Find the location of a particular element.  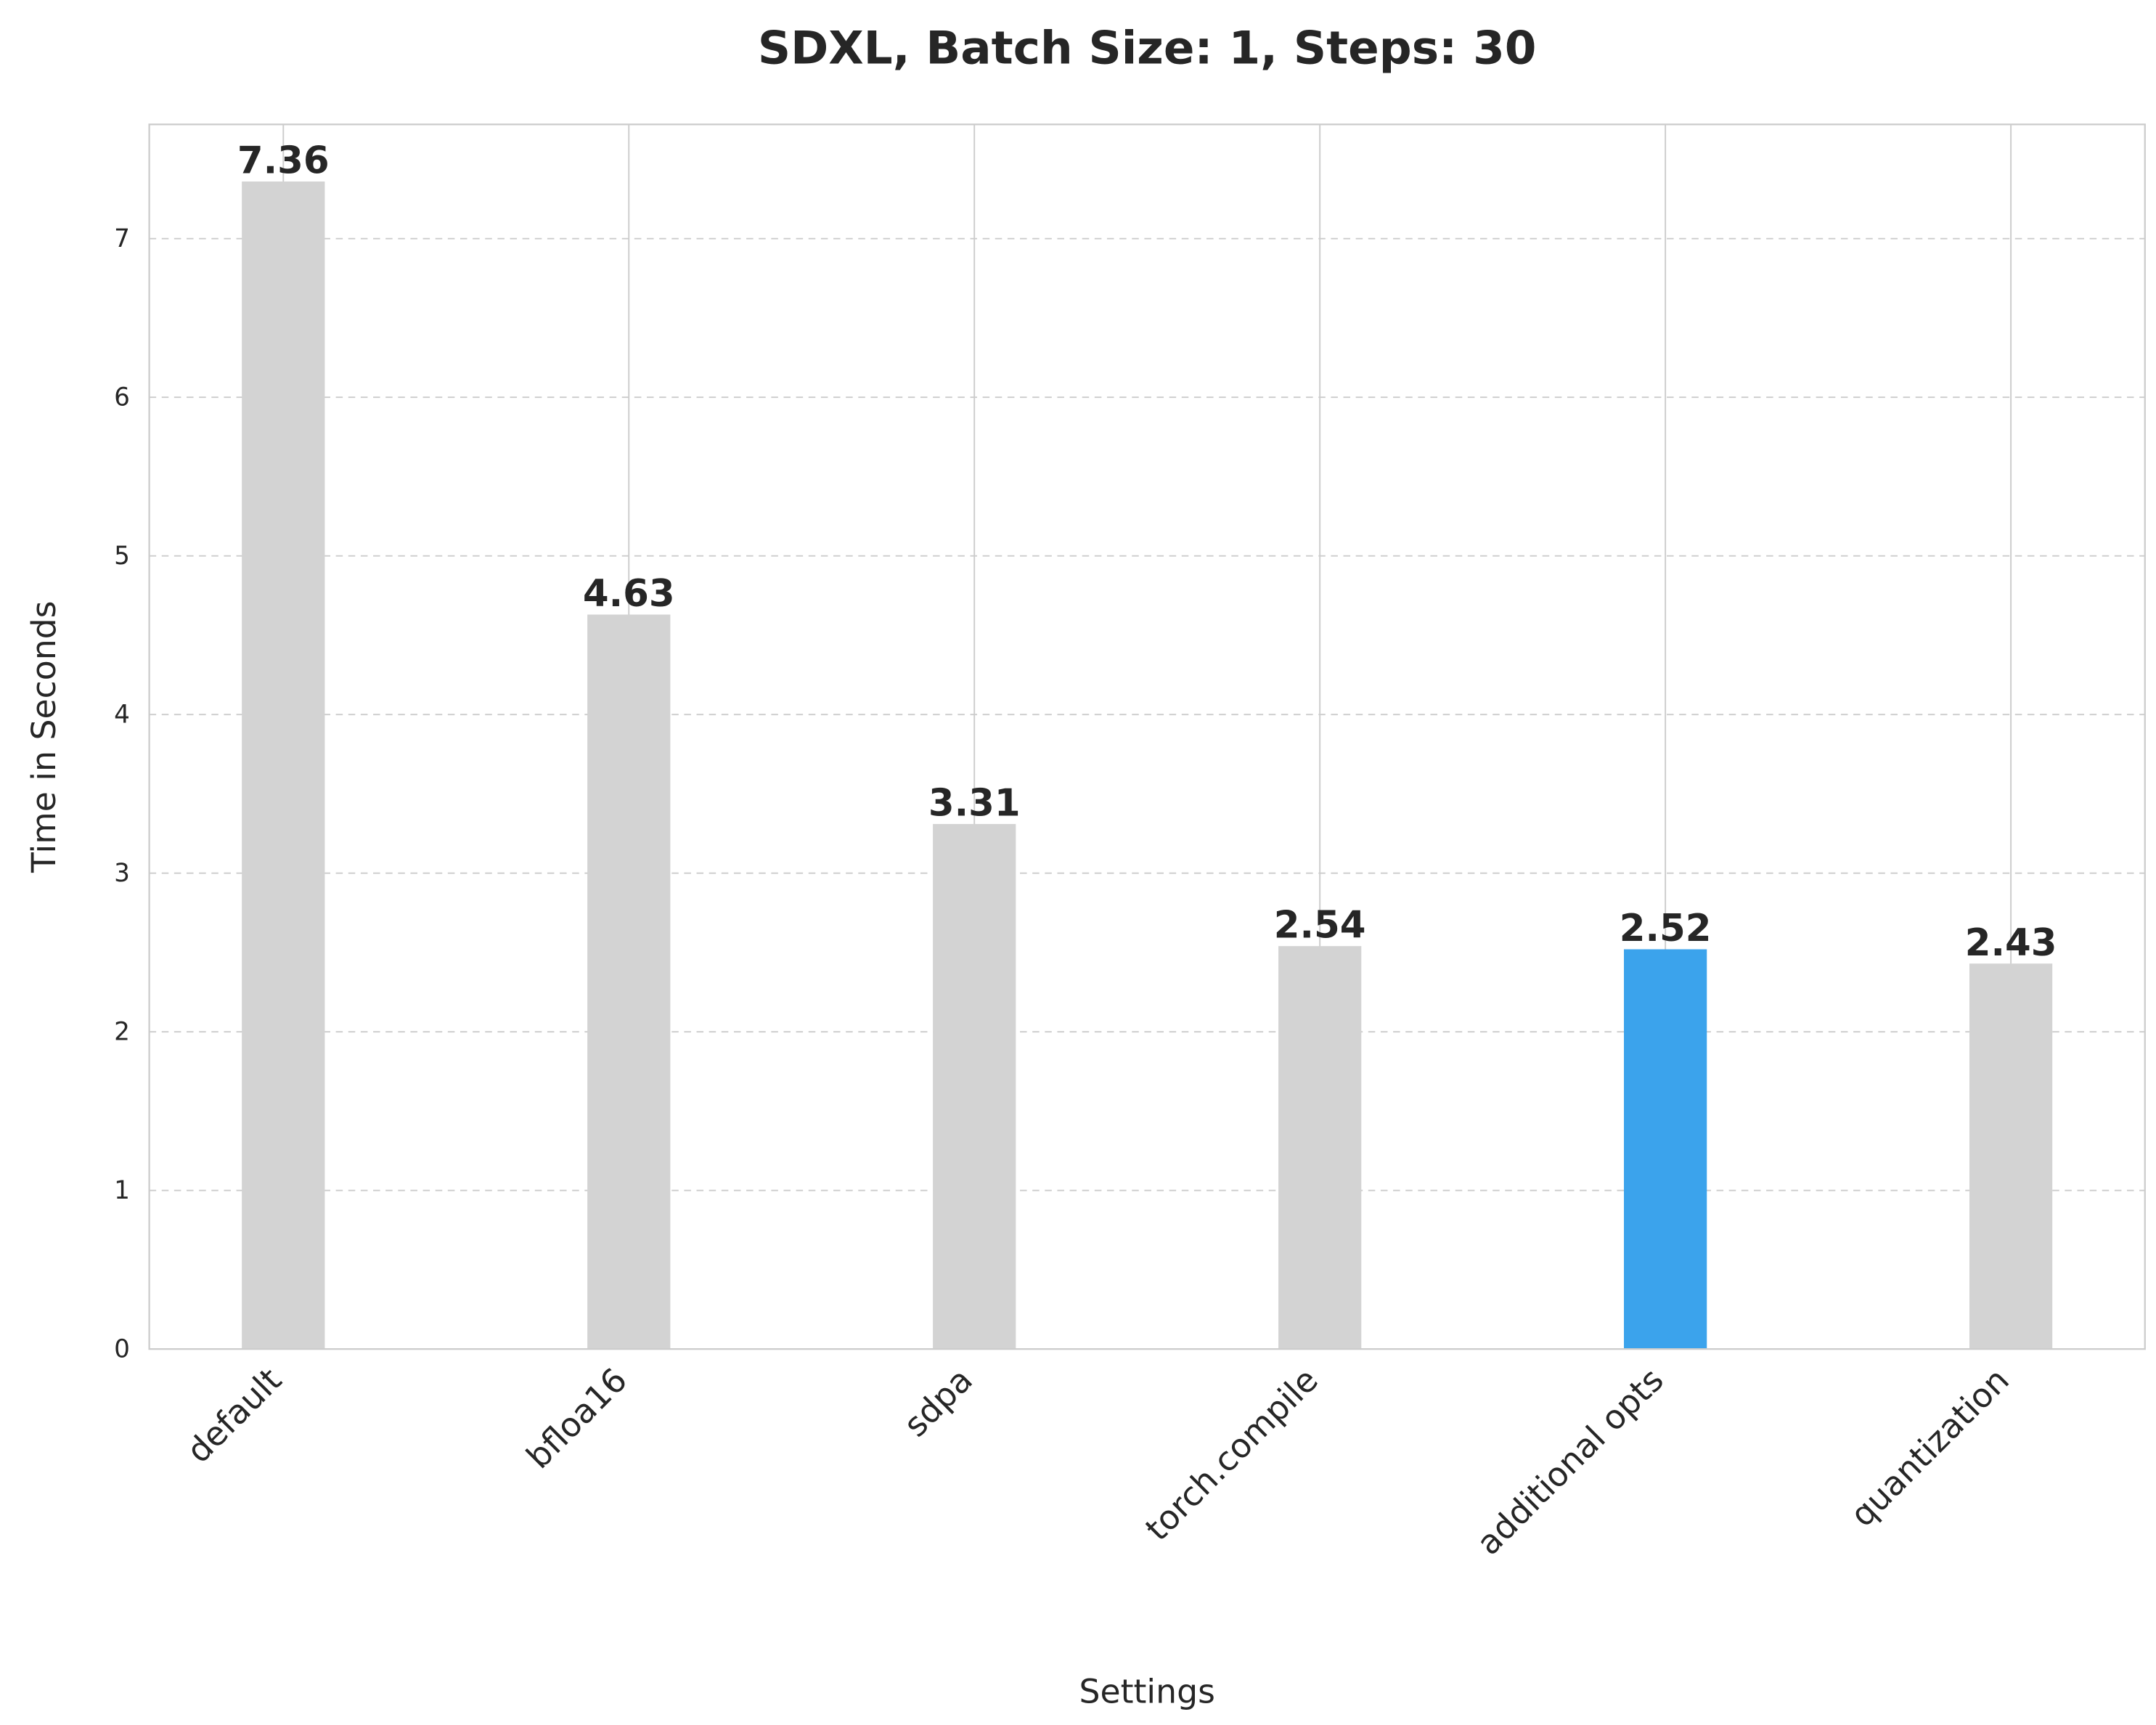

data-label: 3.31 is located at coordinates (975, 803).